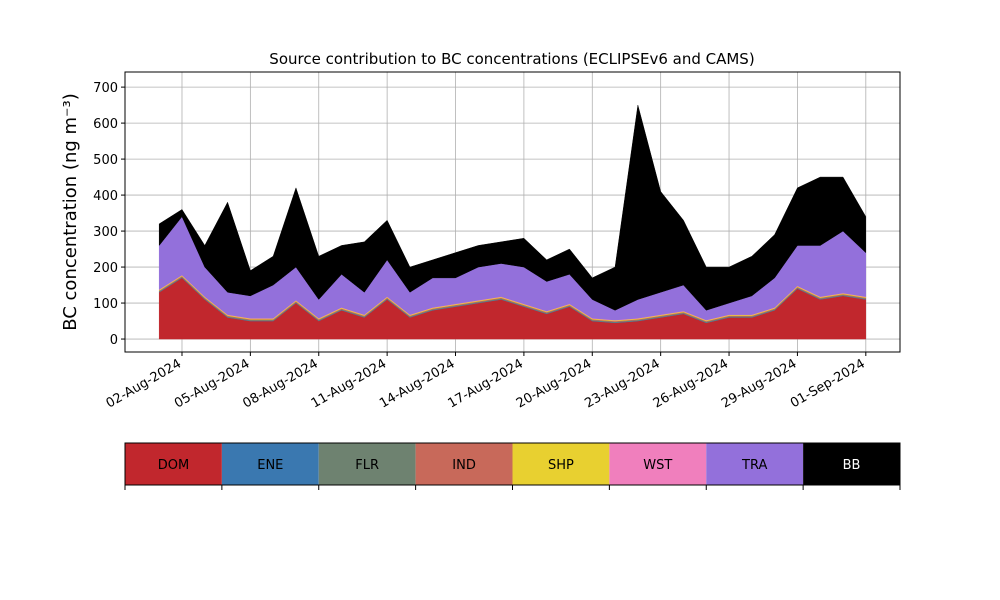 The height and width of the screenshot is (600, 1000). I want to click on legend-label: WST, so click(657, 465).